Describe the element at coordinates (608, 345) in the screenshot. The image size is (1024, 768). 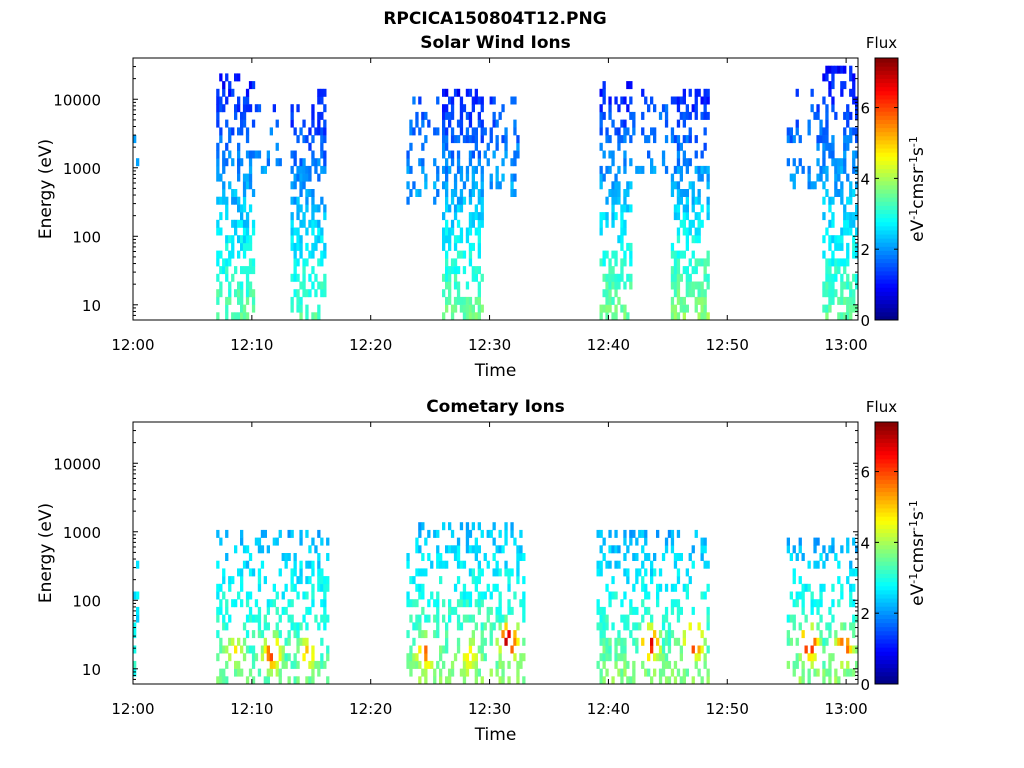
I see `x-tick-label: 12:40` at that location.